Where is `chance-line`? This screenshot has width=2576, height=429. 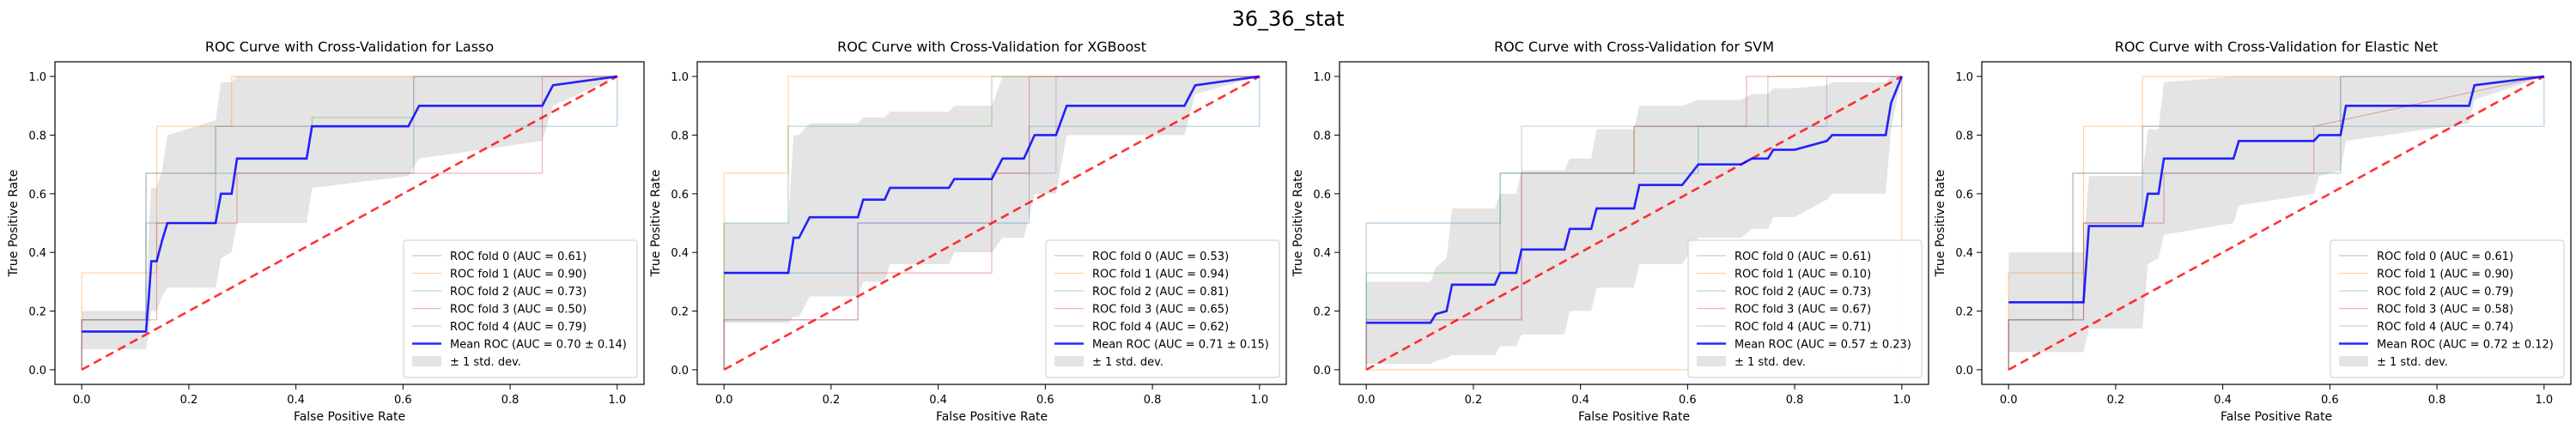
chance-line is located at coordinates (1634, 223).